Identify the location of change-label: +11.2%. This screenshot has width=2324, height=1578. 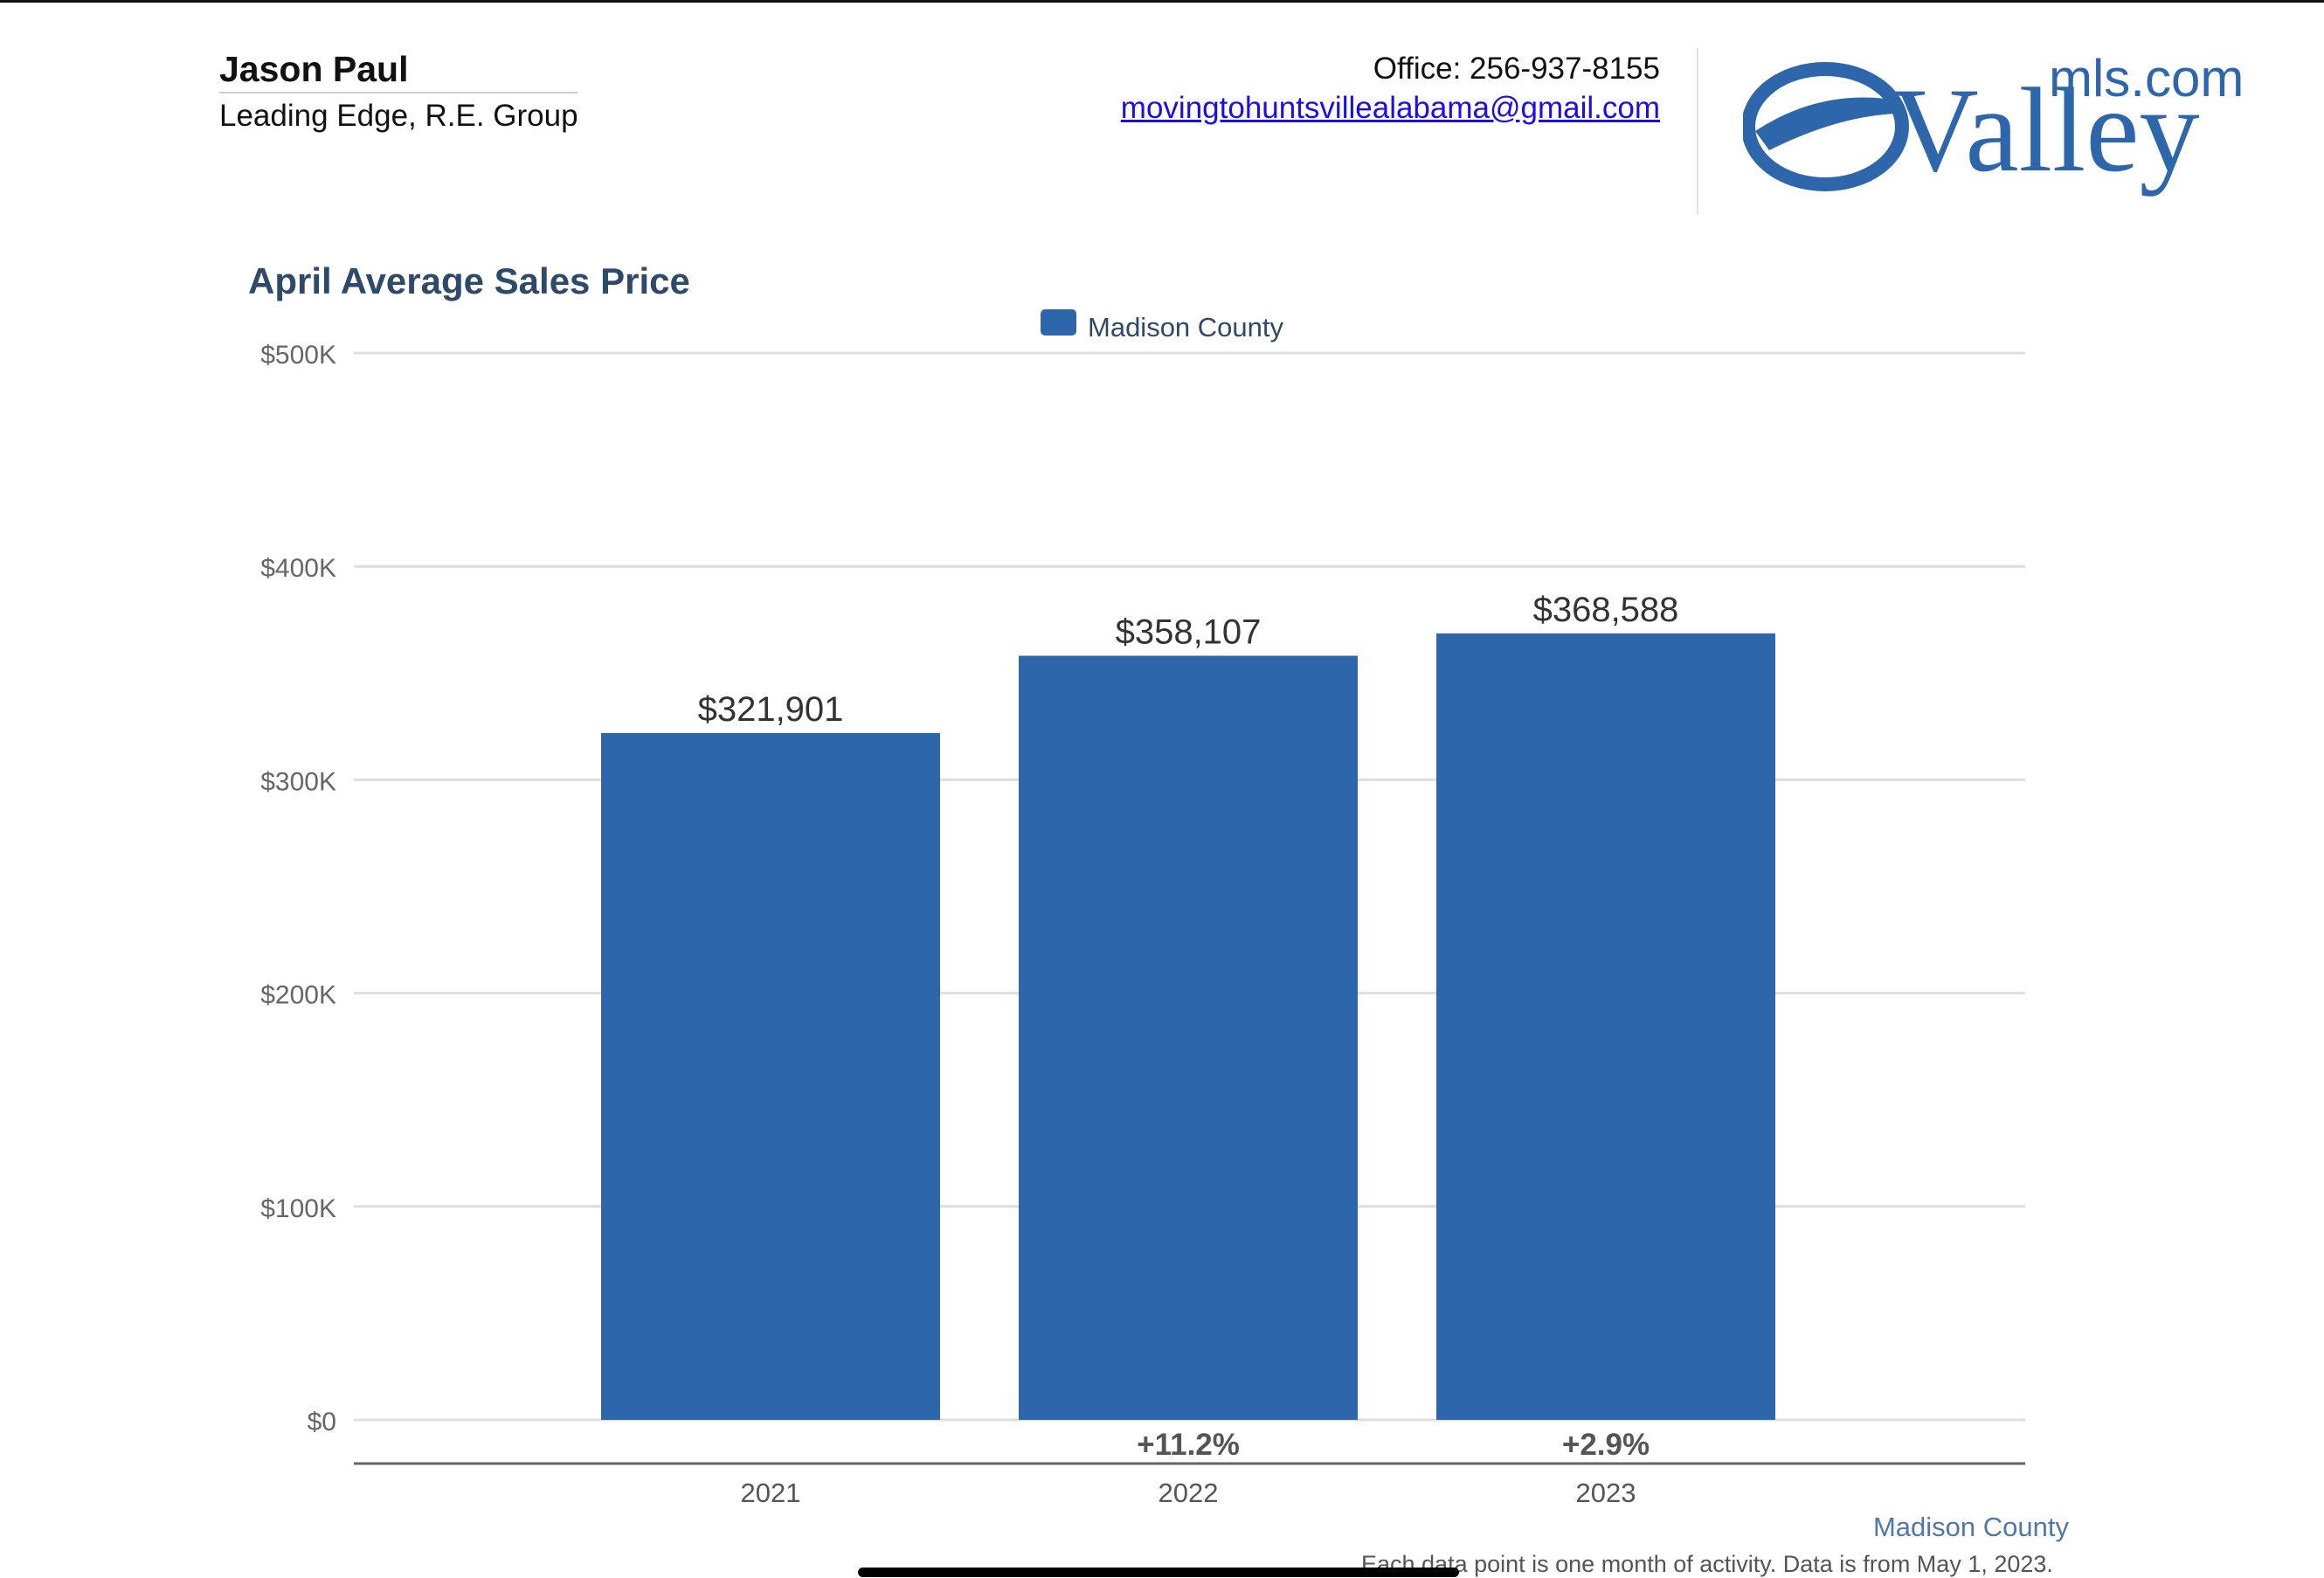
(1188, 1445).